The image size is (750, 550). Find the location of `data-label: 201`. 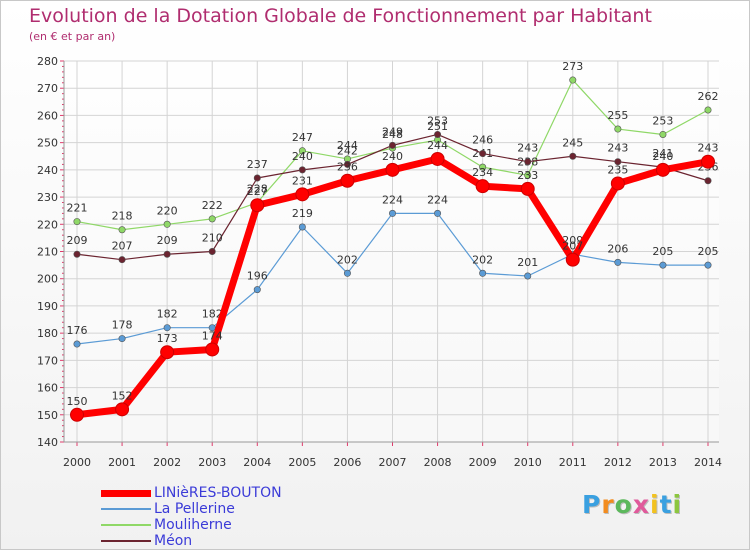

data-label: 201 is located at coordinates (527, 262).